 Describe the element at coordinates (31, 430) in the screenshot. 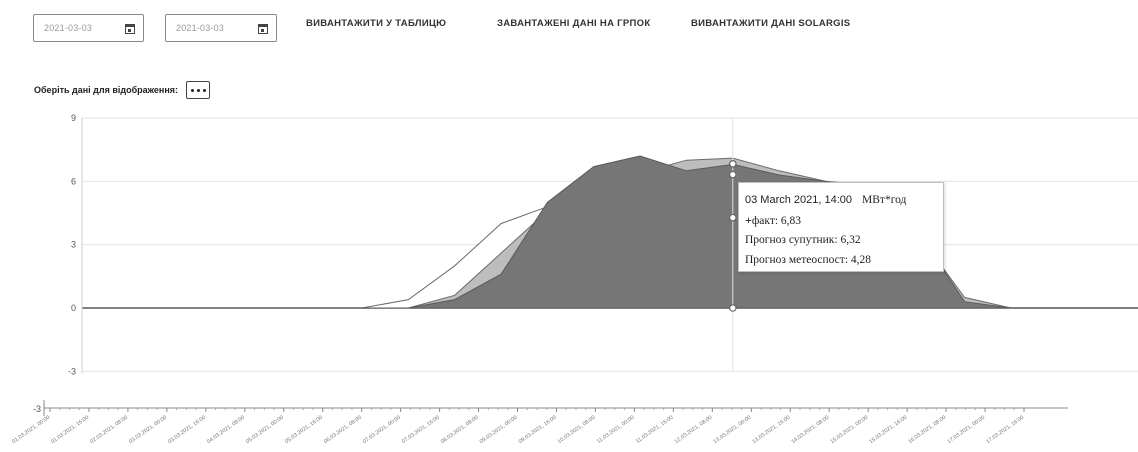

I see `x-tick-label: 01.03.2021, 00:00` at that location.